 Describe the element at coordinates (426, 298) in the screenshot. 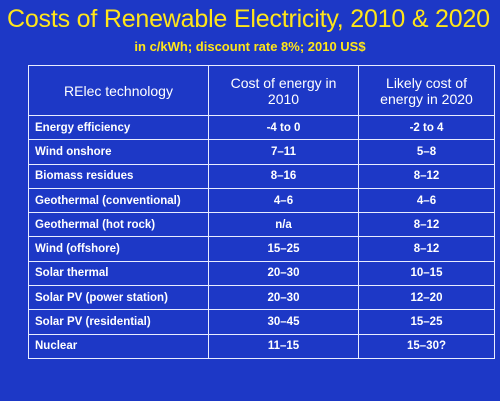

I see `cost-2020-cell: 12–20` at that location.